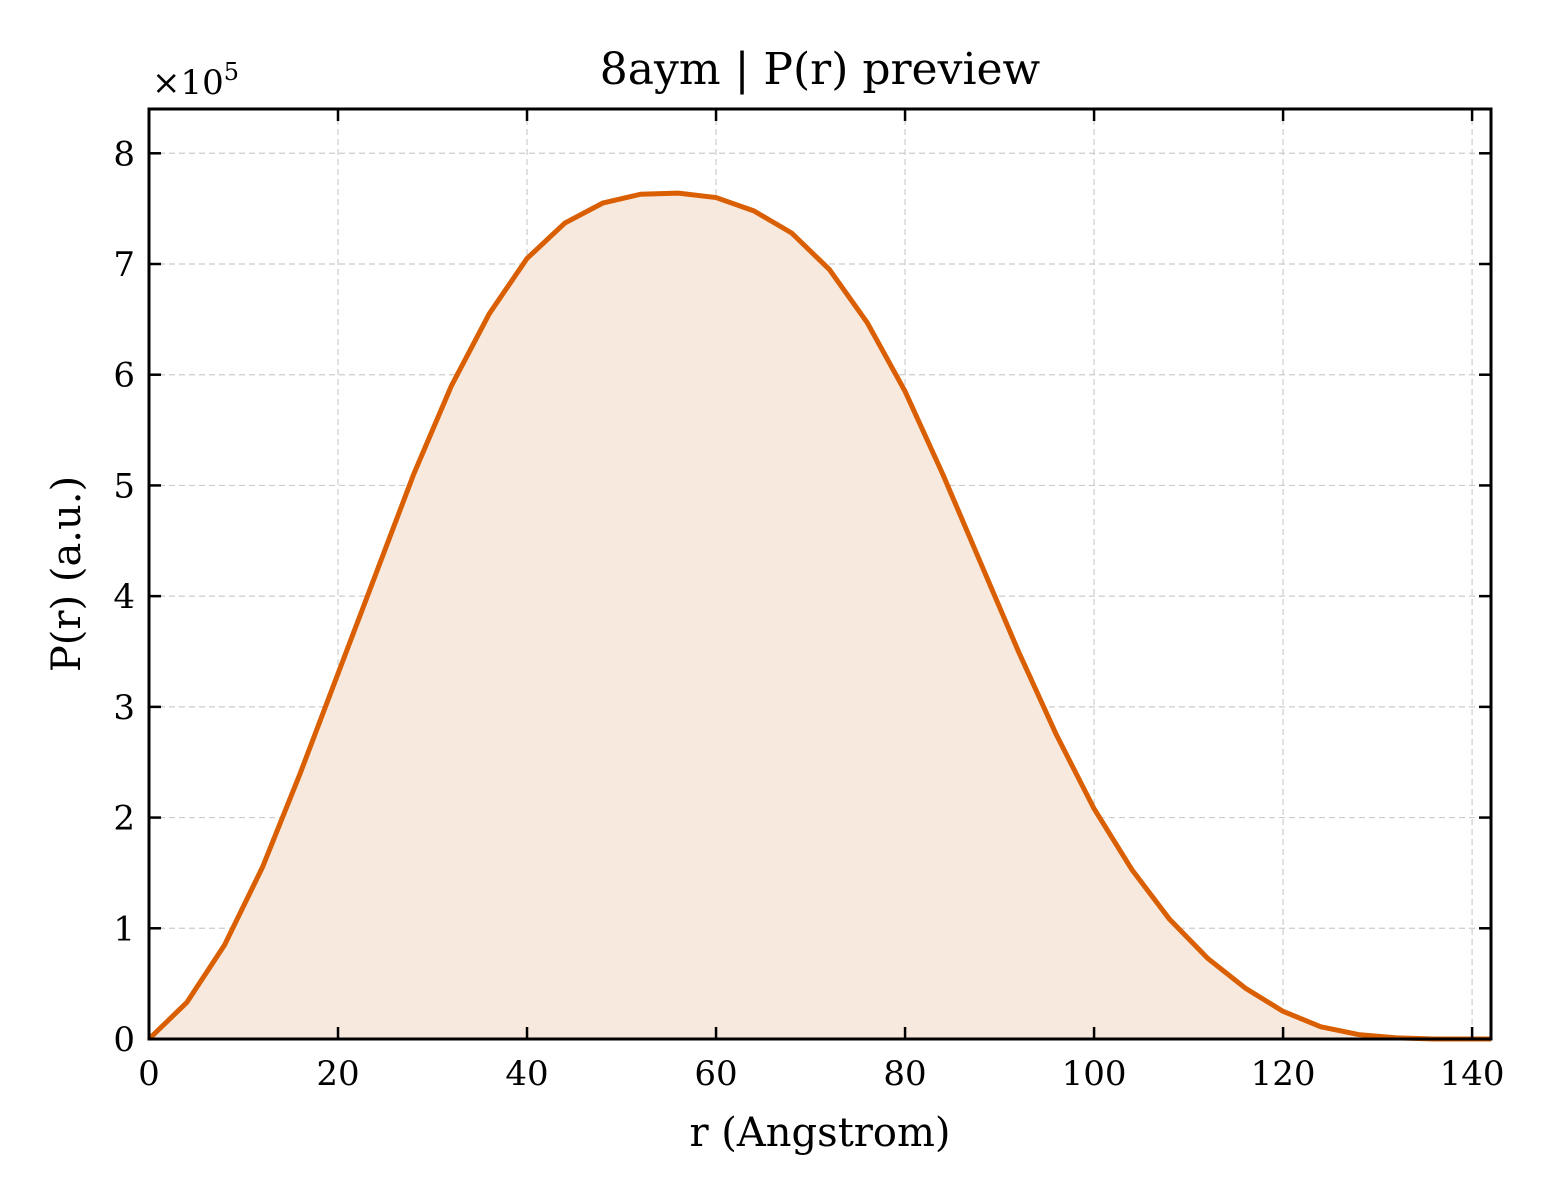 This screenshot has width=1560, height=1200. I want to click on x-tick-label: 0, so click(149, 1074).